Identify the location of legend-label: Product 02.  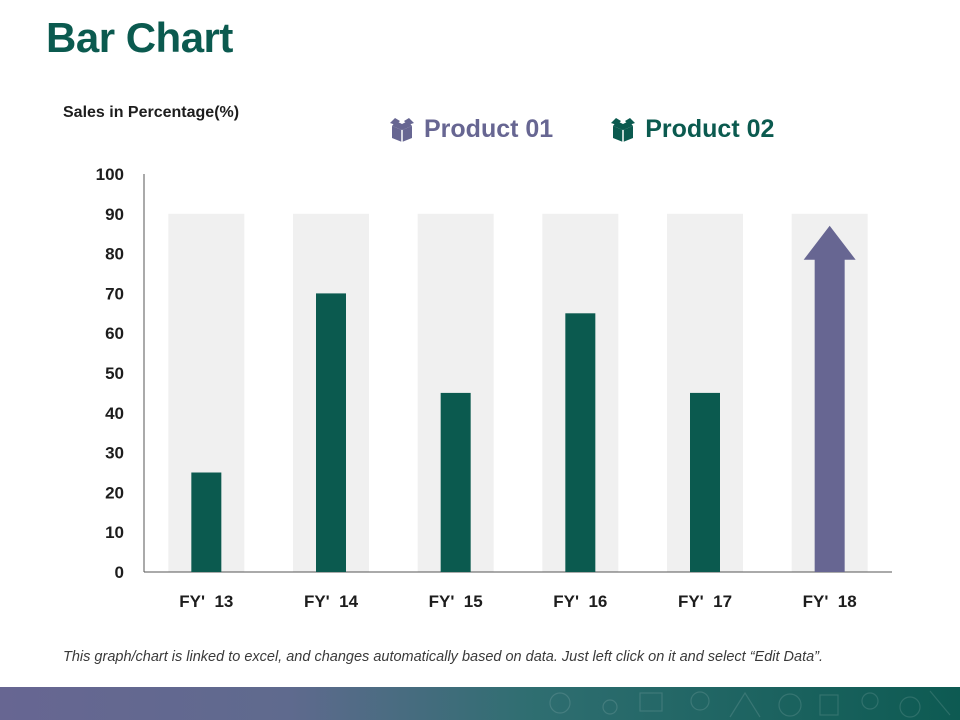
(710, 129).